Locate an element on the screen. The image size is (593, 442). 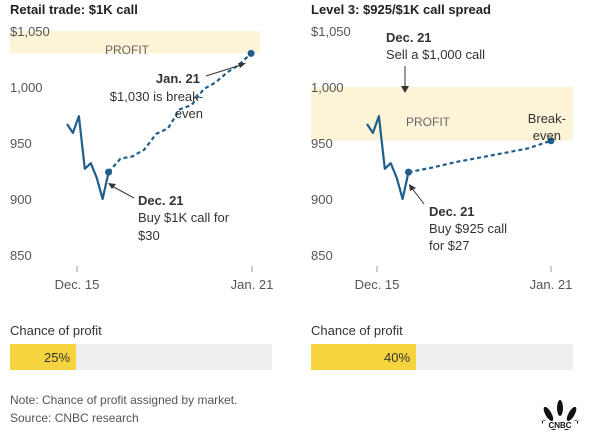
annotation-text: Sell a $1,000 call is located at coordinates (435, 54).